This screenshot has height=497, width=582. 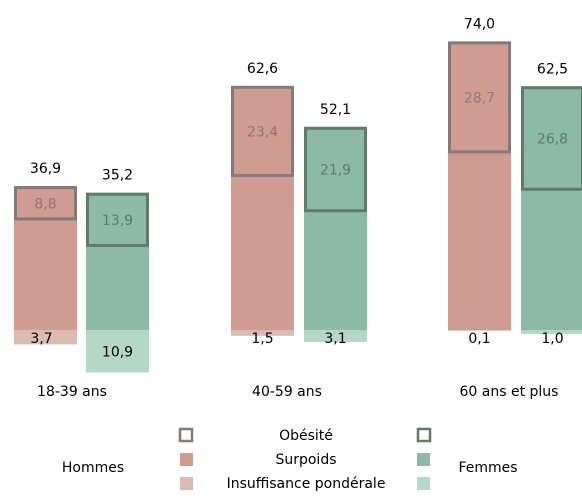 What do you see at coordinates (479, 24) in the screenshot?
I see `label-hommes-total-2: 74,0` at bounding box center [479, 24].